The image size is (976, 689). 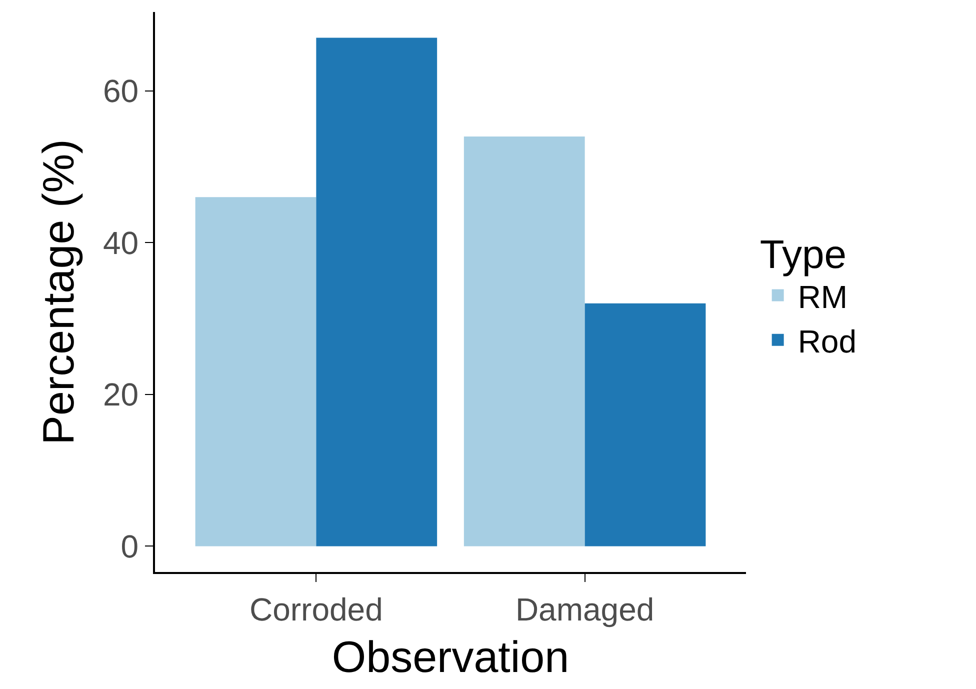 I want to click on x-tick-label: Corroded, so click(x=316, y=609).